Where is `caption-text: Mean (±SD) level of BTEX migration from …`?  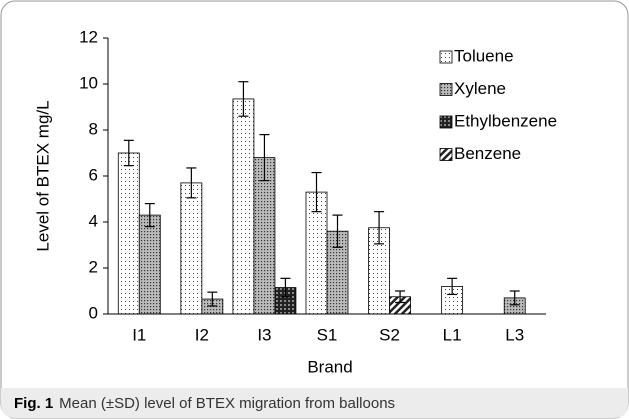
caption-text: Mean (±SD) level of BTEX migration from … is located at coordinates (227, 403).